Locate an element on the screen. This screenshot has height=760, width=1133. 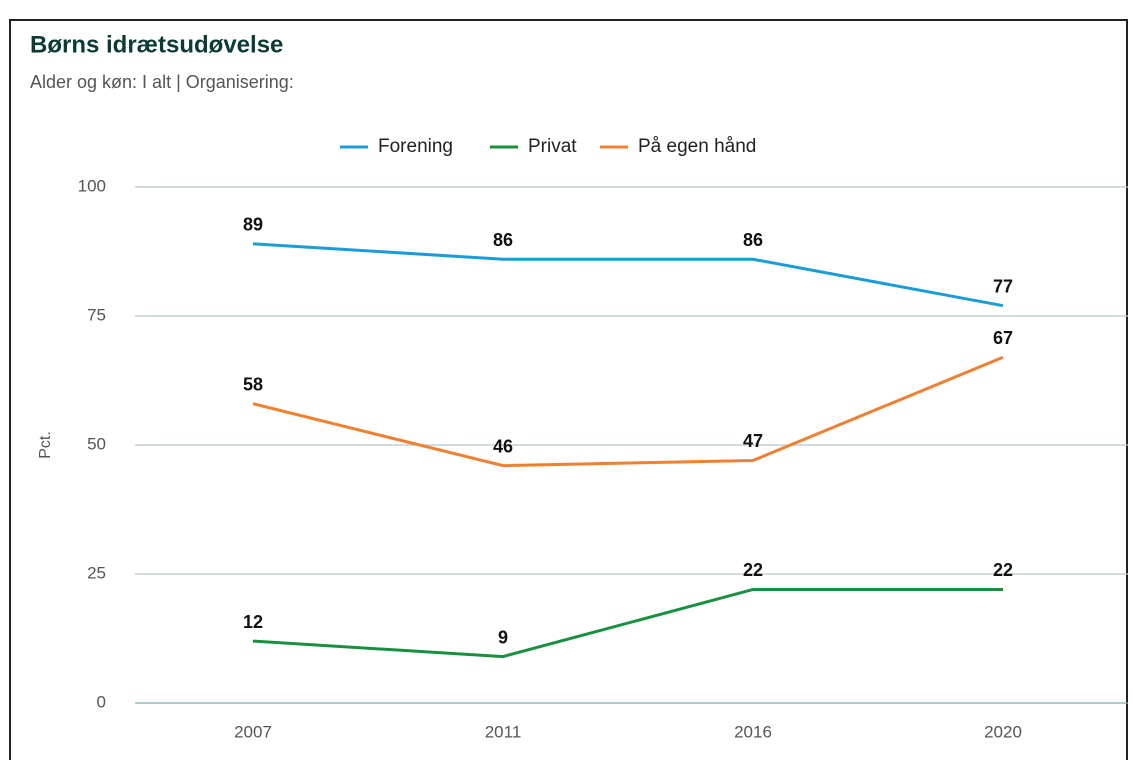
data-label: 47 is located at coordinates (753, 441).